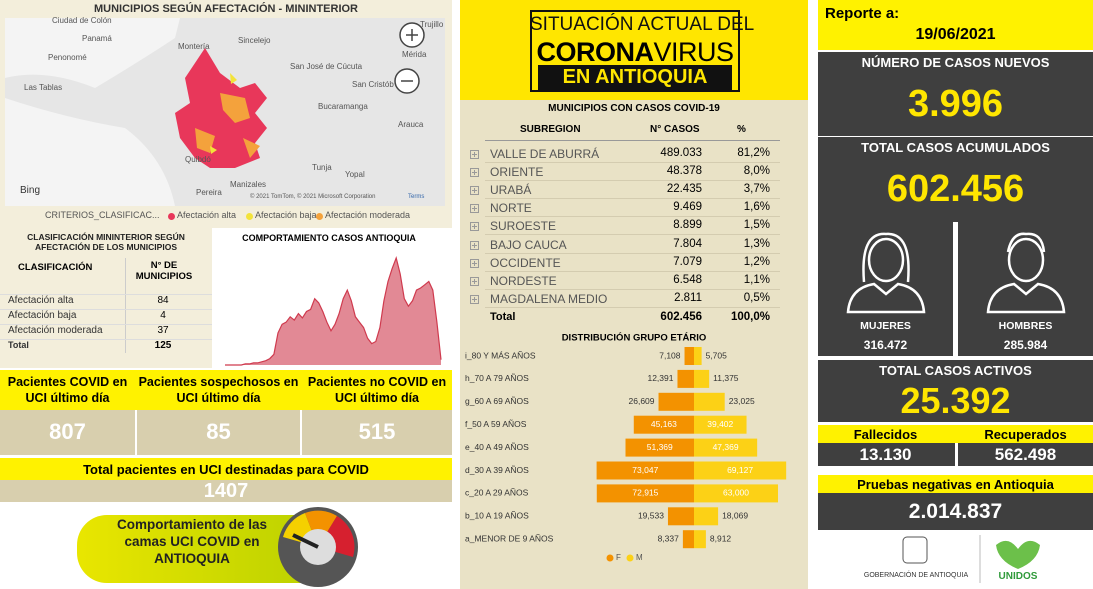 Image resolution: width=1093 pixels, height=589 pixels. What do you see at coordinates (955, 34) in the screenshot?
I see `report-date: 19/06/2021` at bounding box center [955, 34].